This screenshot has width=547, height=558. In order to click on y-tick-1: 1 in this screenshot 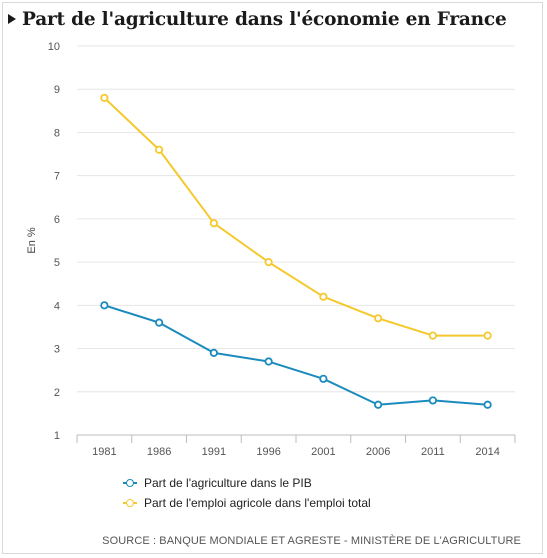, I will do `click(57, 436)`.